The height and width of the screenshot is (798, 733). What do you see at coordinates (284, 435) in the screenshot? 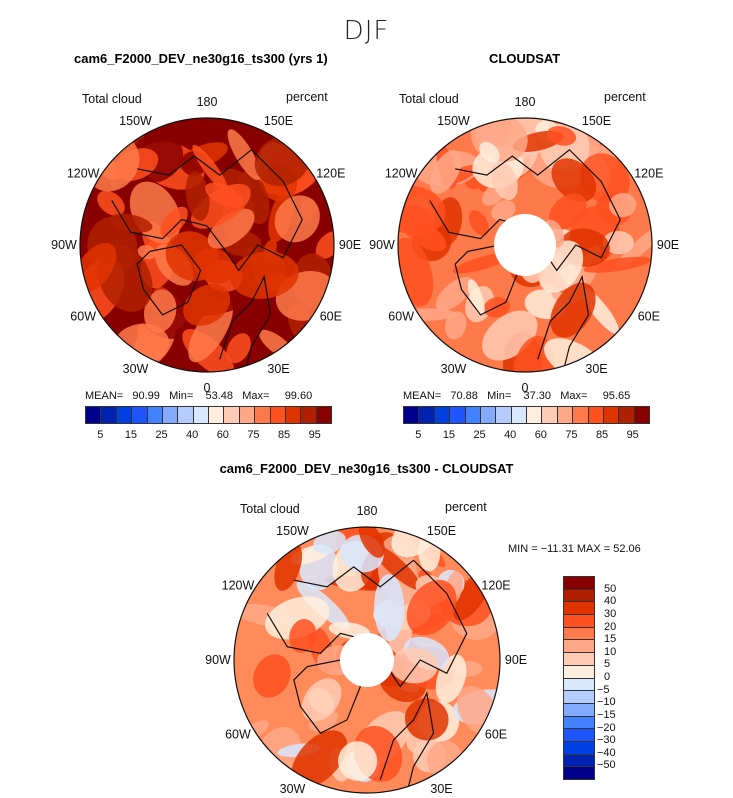
I see `colorbar-tick-label: 85` at bounding box center [284, 435].